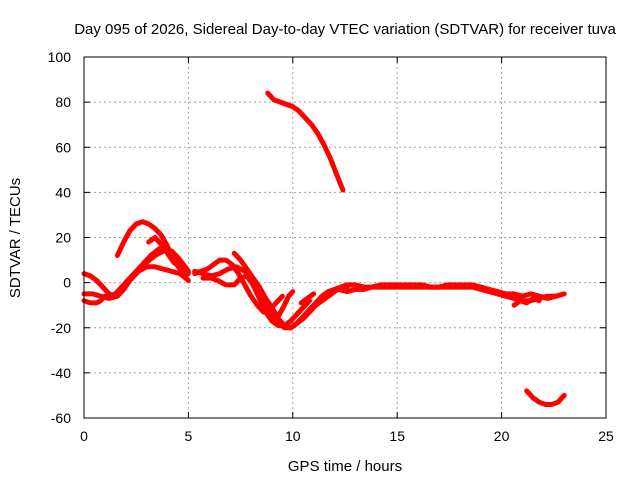 The image size is (640, 480). What do you see at coordinates (60, 57) in the screenshot?
I see `y-tick-label: 100` at bounding box center [60, 57].